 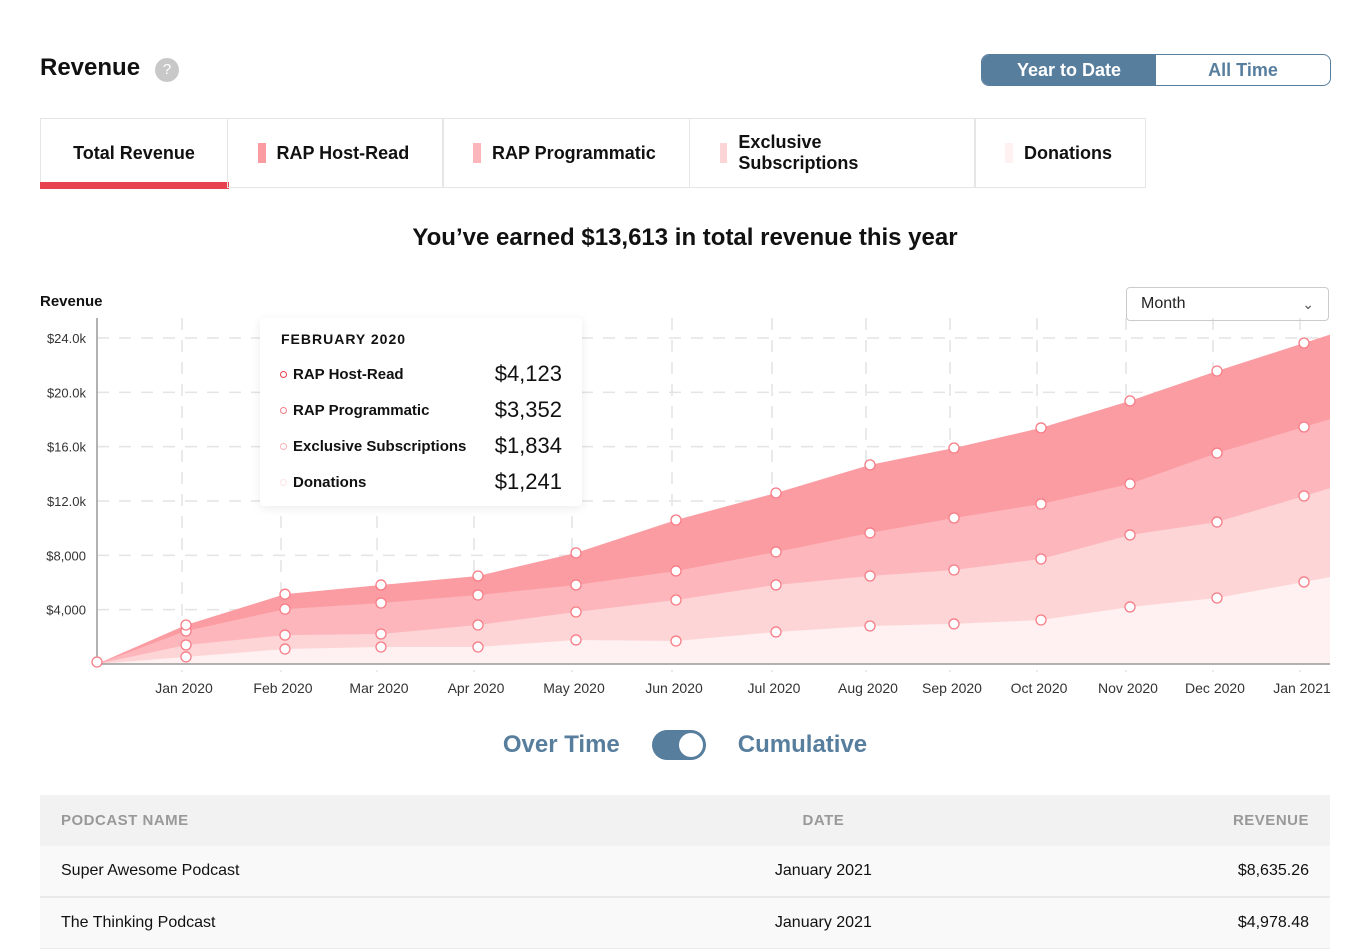 I want to click on over-time-label: Over Time, so click(x=561, y=744).